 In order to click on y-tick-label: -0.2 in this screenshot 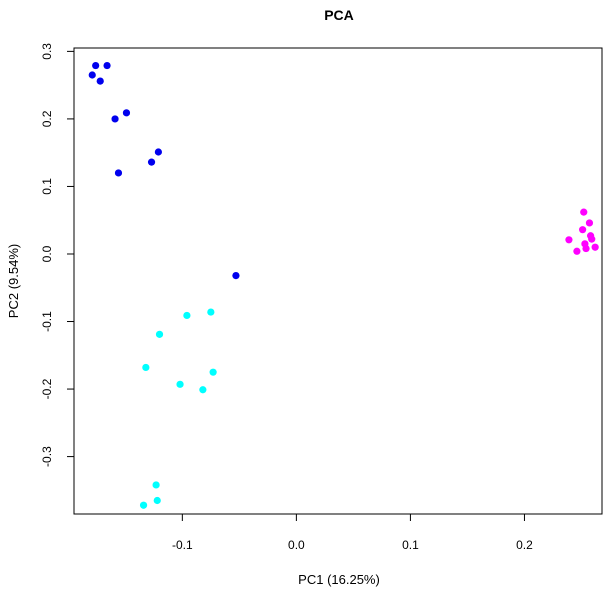, I will do `click(47, 388)`.